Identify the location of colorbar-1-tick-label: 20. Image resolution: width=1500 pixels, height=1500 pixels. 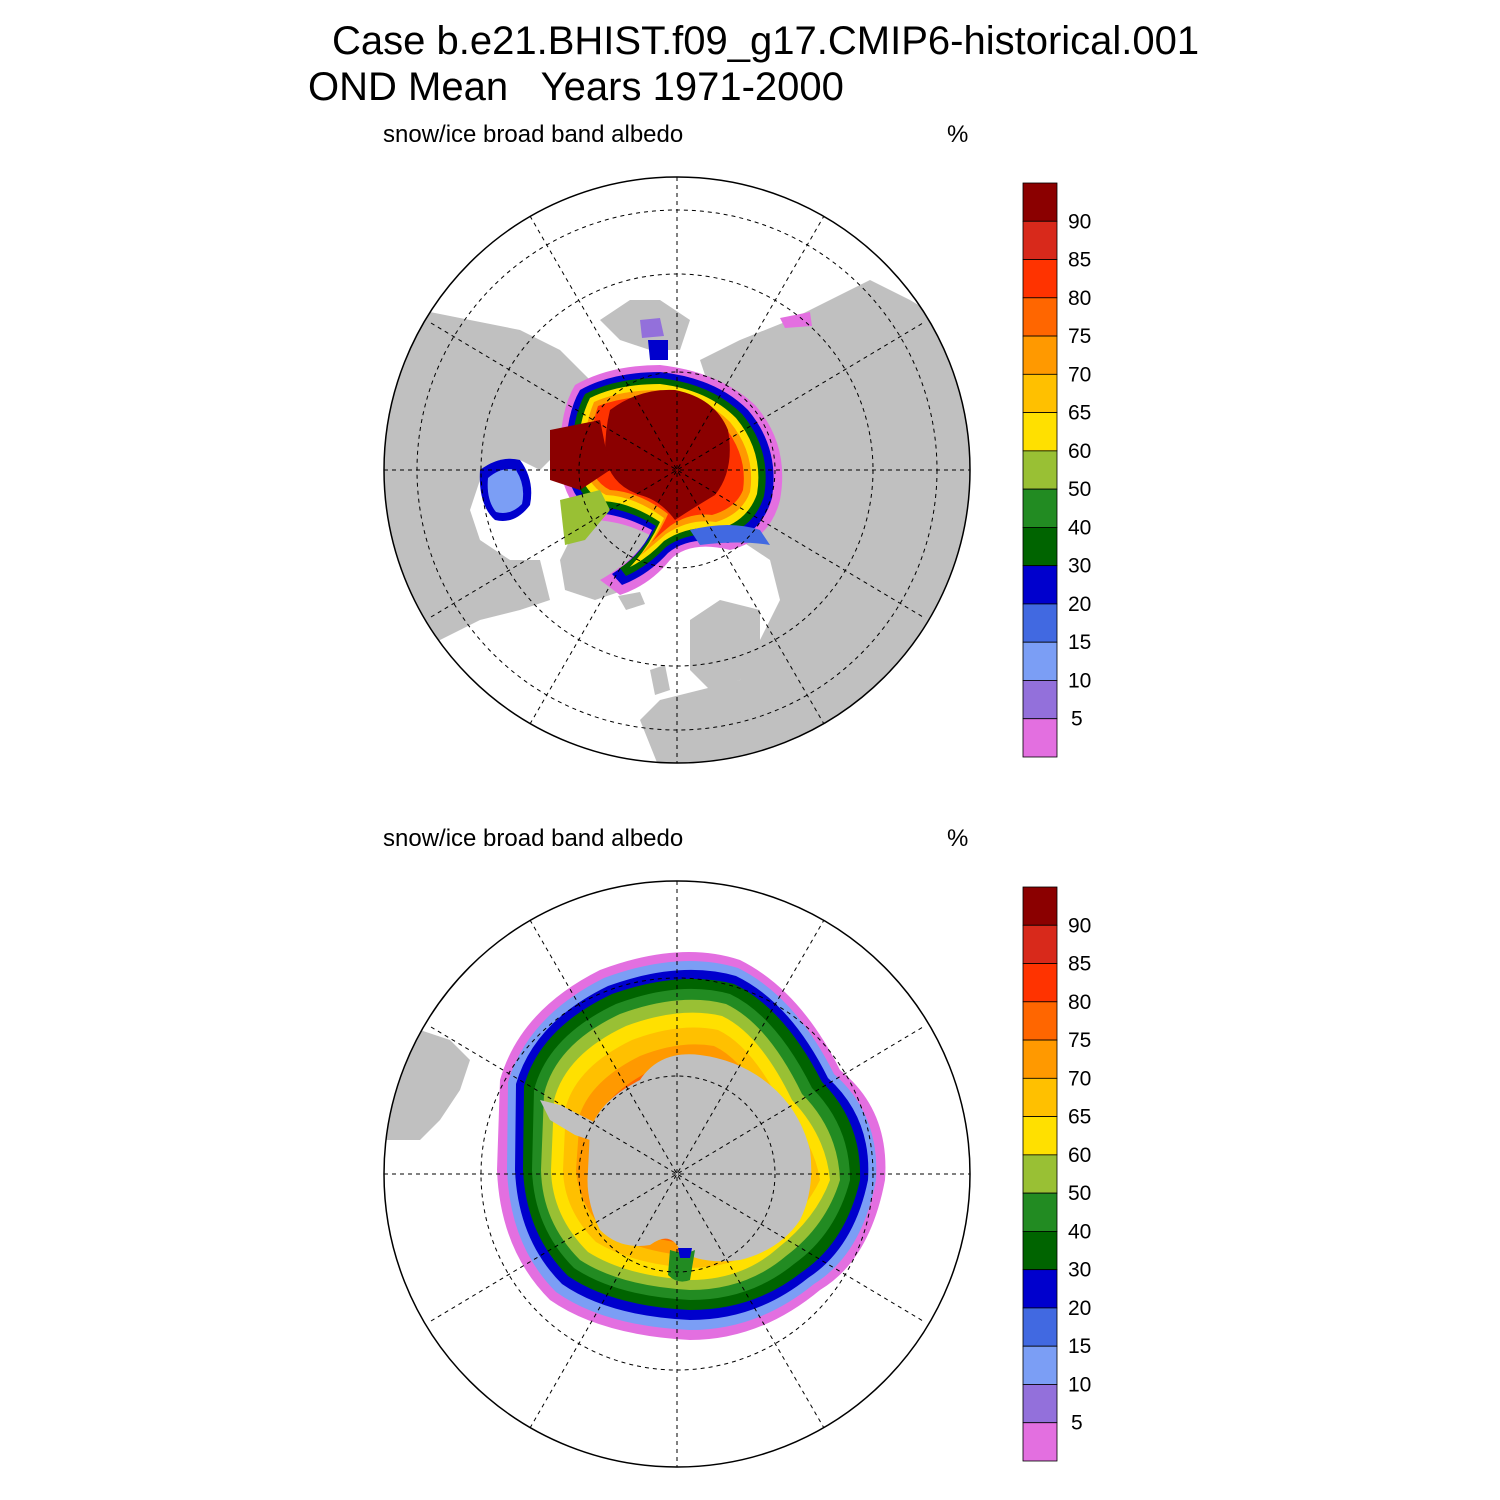
(1079, 604).